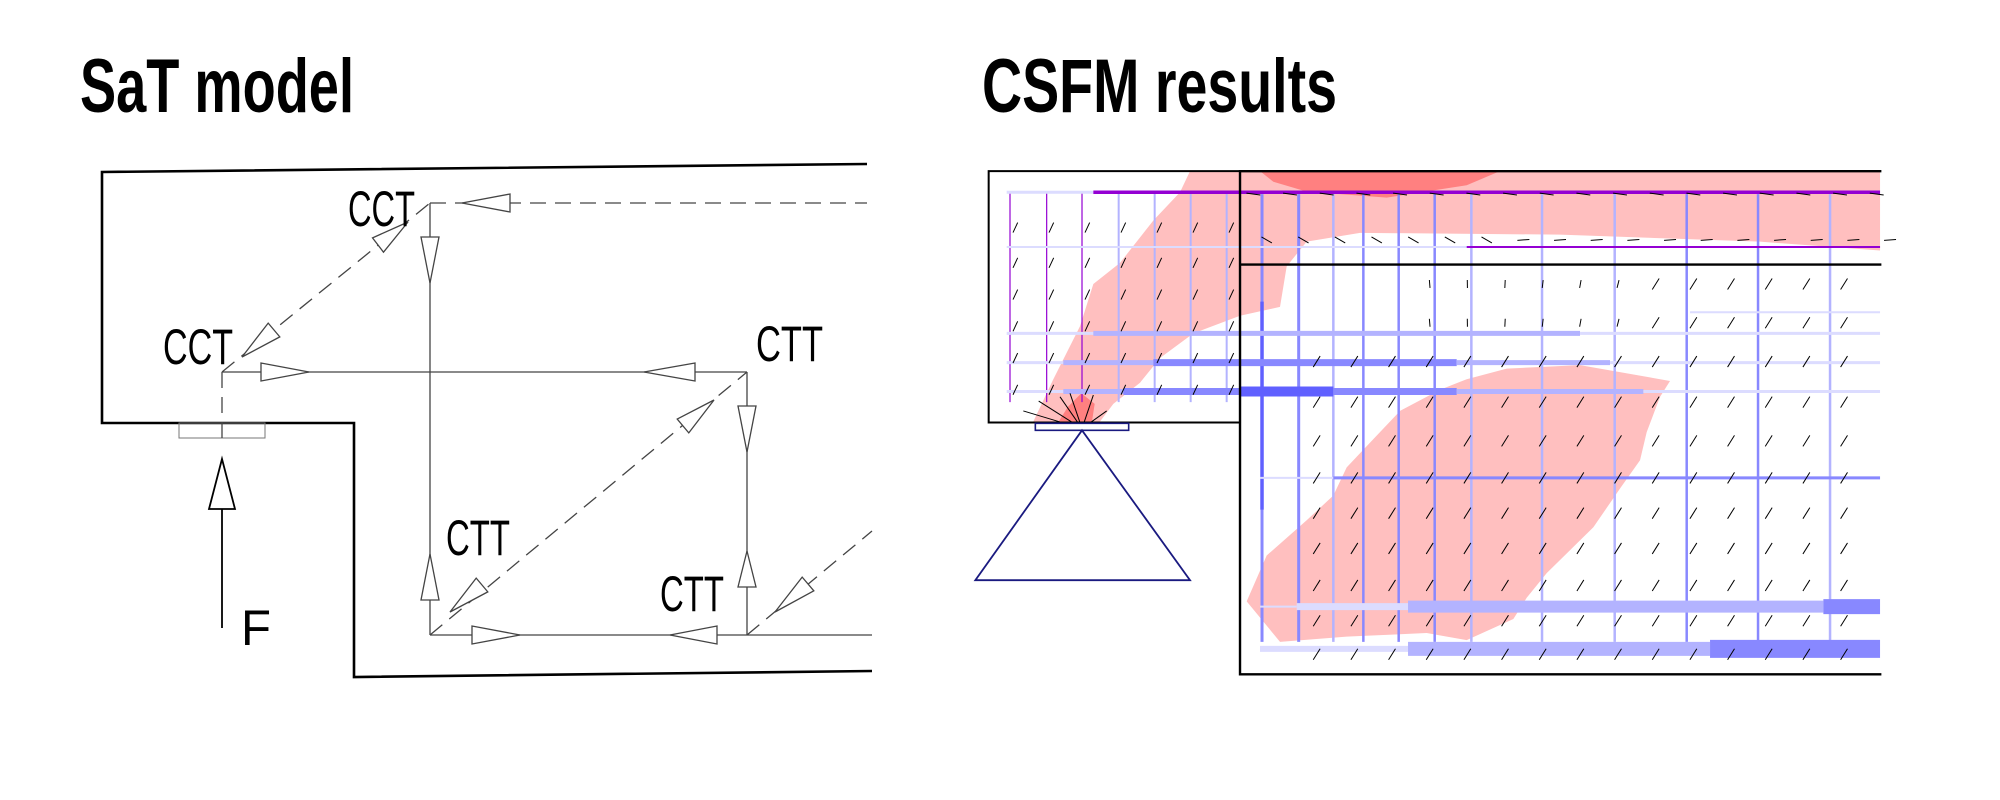 The height and width of the screenshot is (800, 2000). What do you see at coordinates (1458, 503) in the screenshot?
I see `compression-field-lower` at bounding box center [1458, 503].